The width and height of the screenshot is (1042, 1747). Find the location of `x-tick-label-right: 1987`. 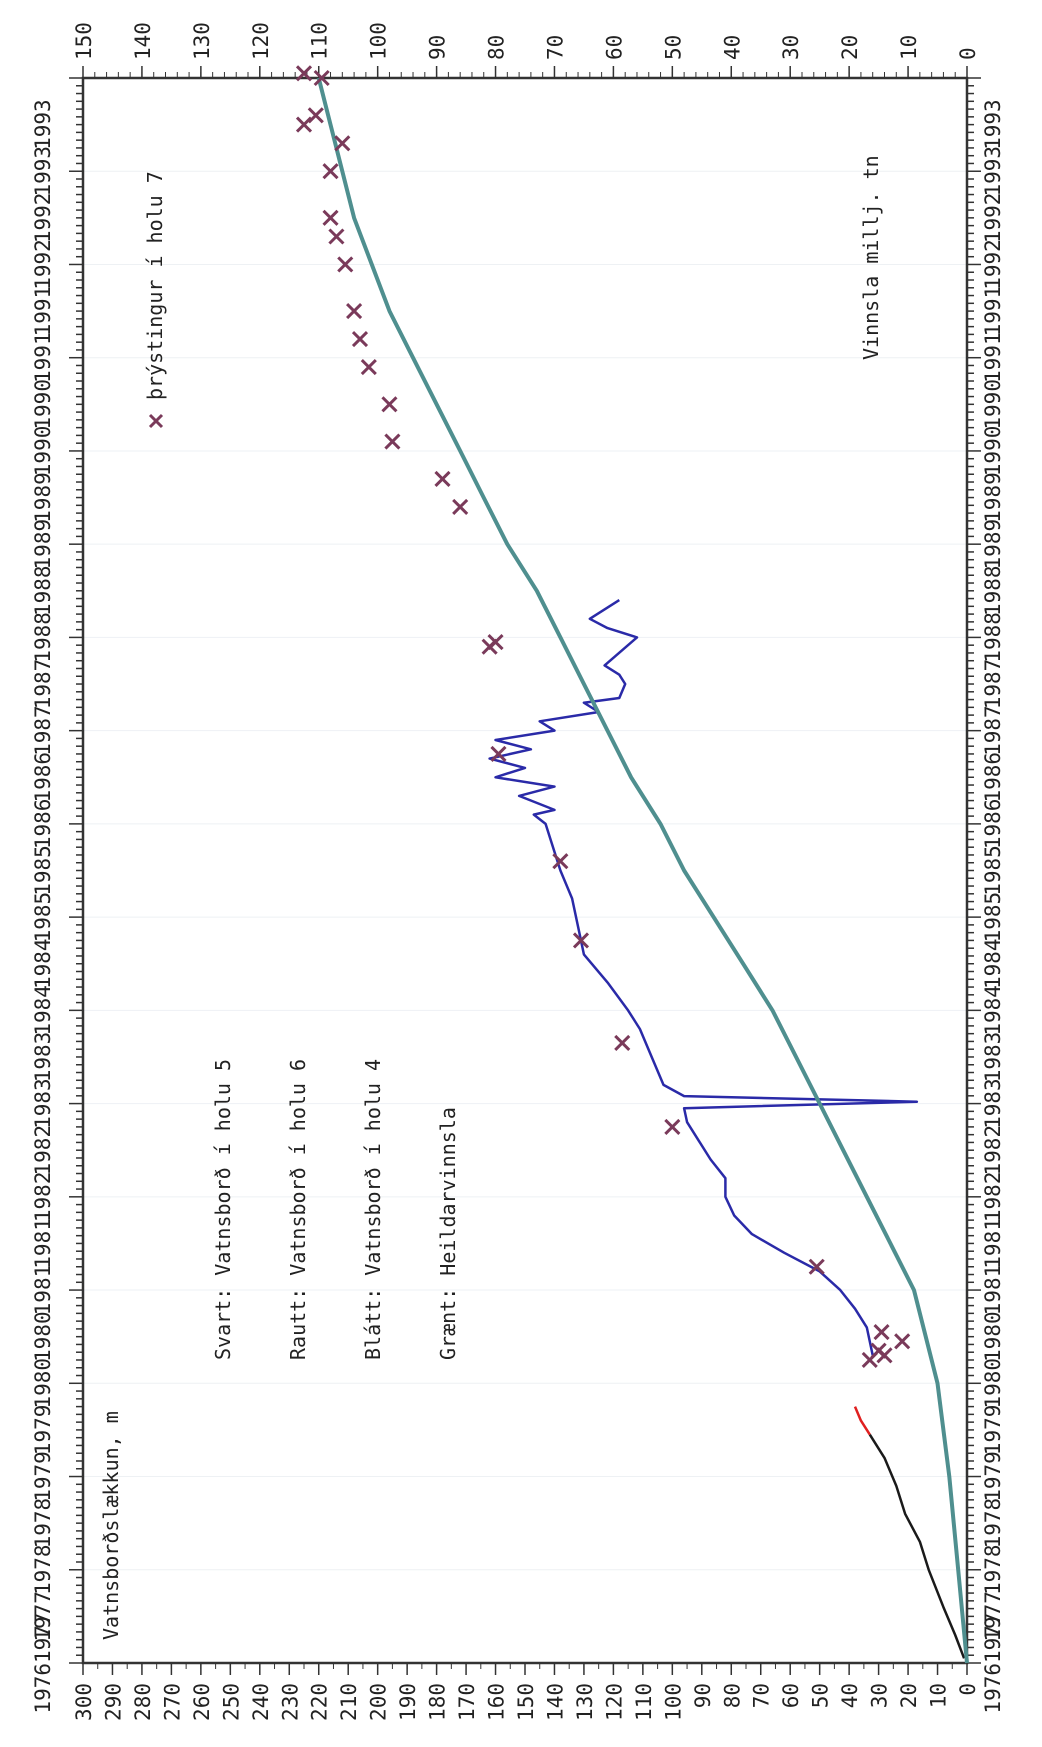

x-tick-label-right: 1987 is located at coordinates (993, 684).